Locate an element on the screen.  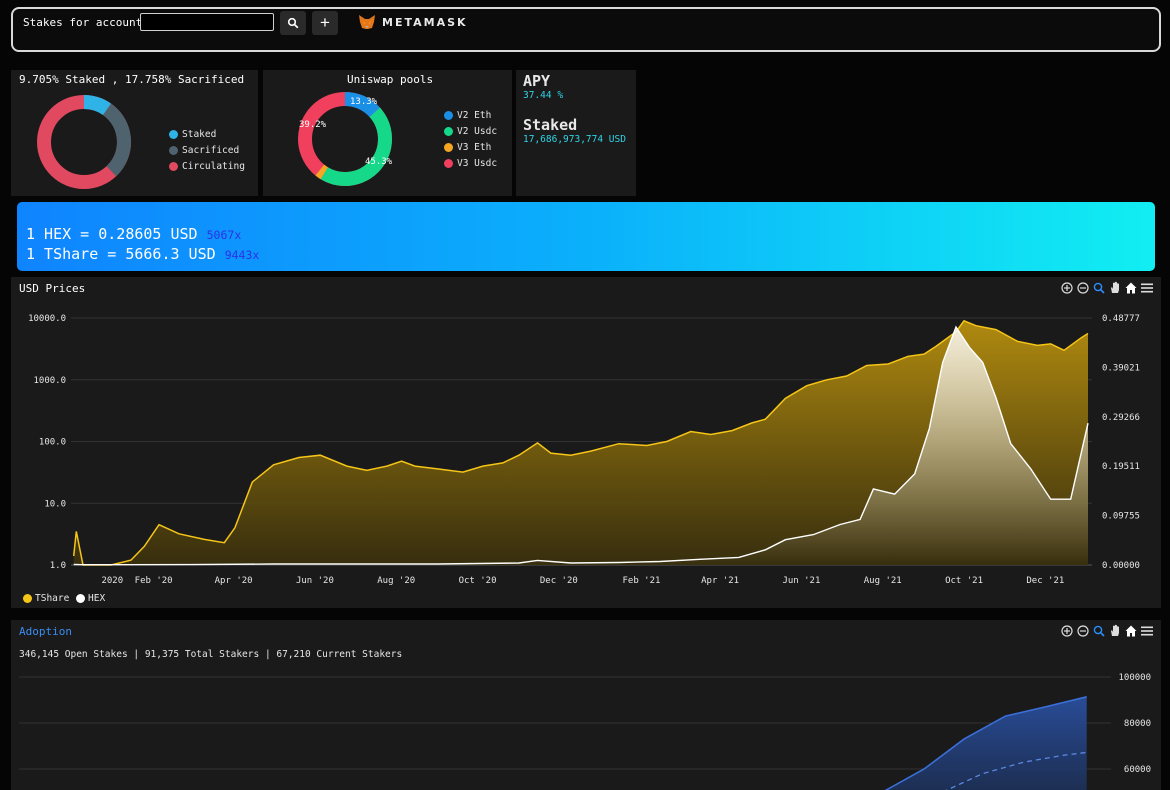
x-tick: Feb '20 is located at coordinates (154, 581).